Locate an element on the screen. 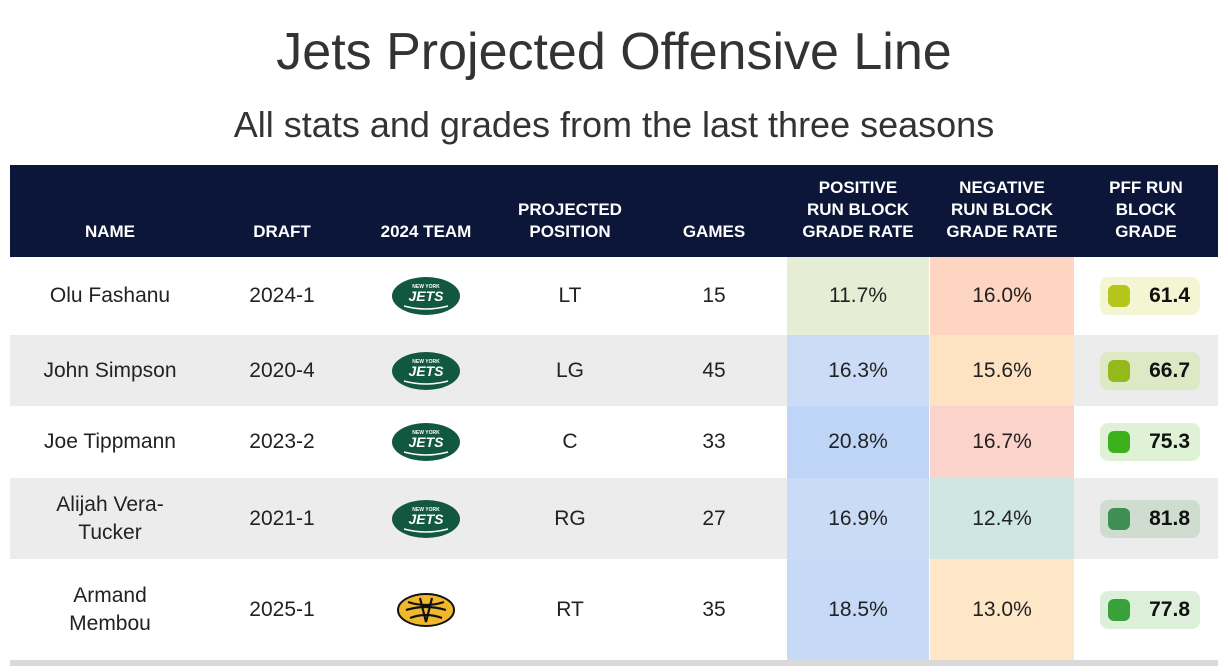 This screenshot has width=1228, height=672. header-negative-rate: NEGATIVE RUN BLOCK GRADE RATE is located at coordinates (1002, 209).